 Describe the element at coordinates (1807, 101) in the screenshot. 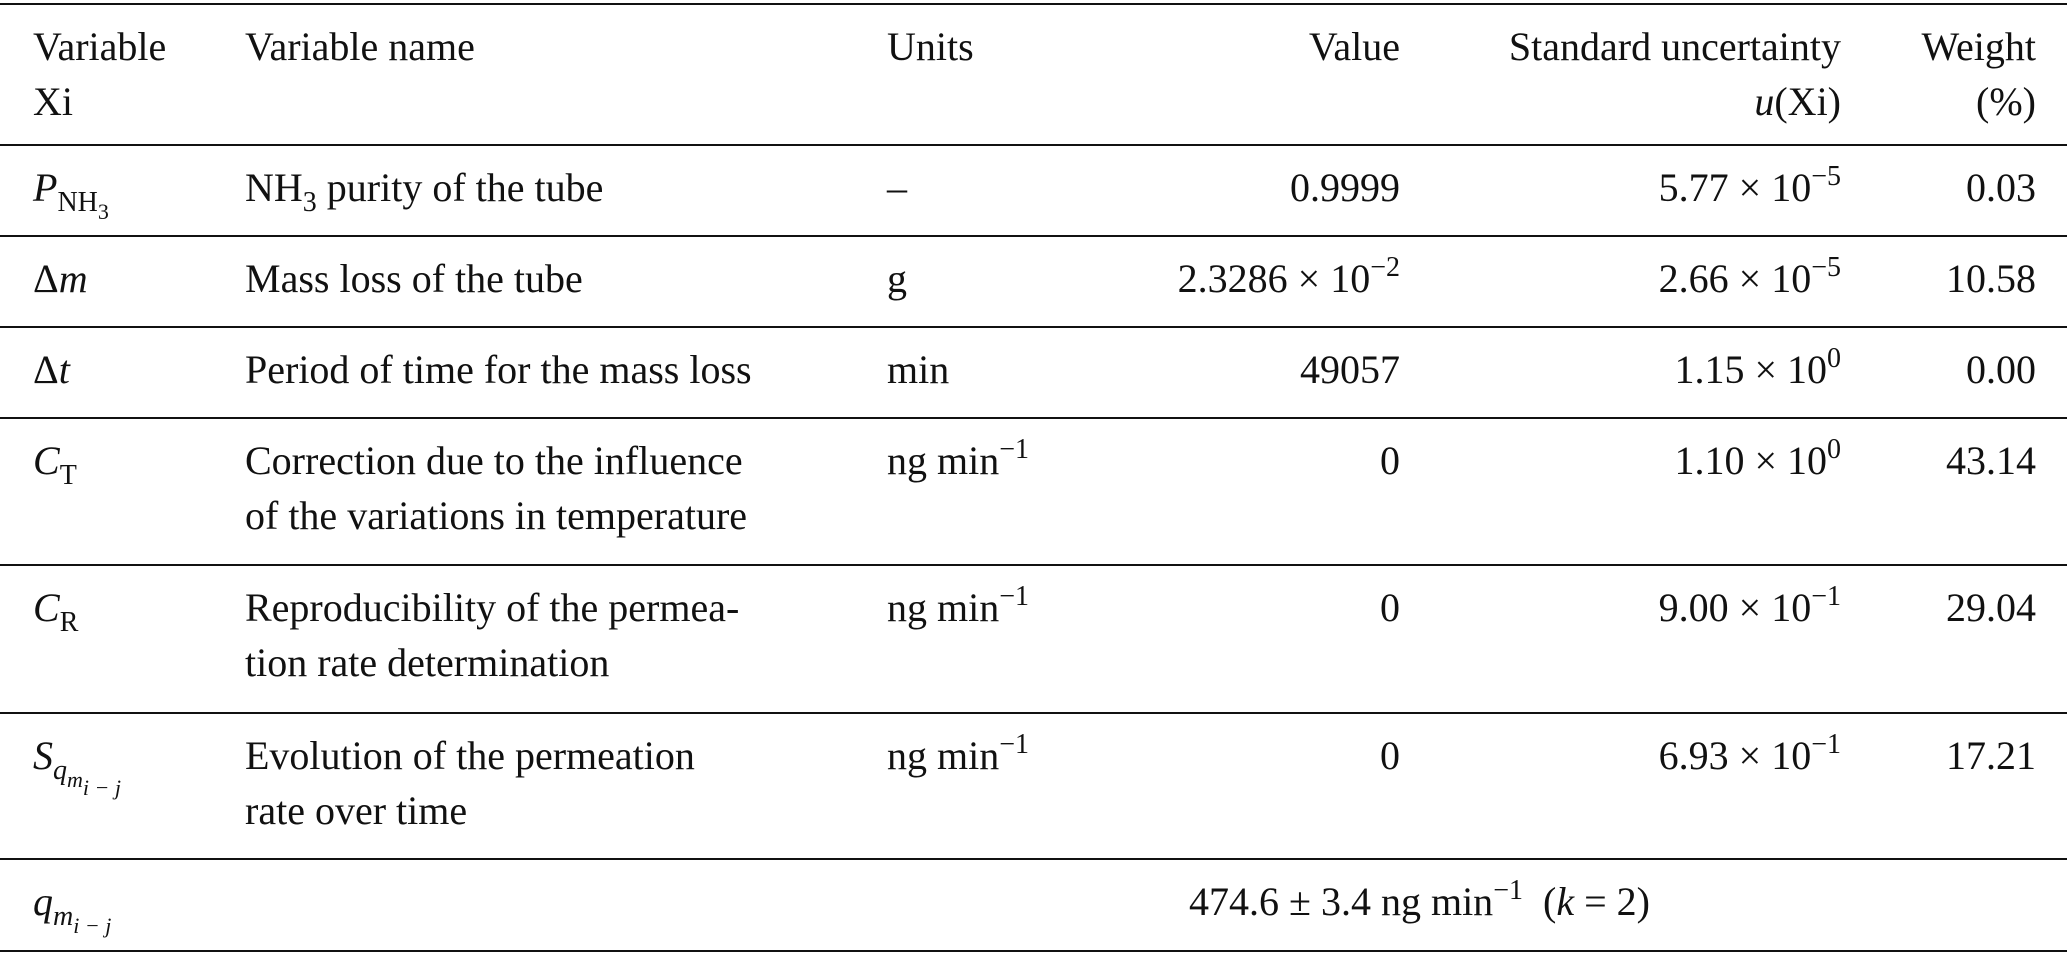

I see `text: (Xi)` at that location.